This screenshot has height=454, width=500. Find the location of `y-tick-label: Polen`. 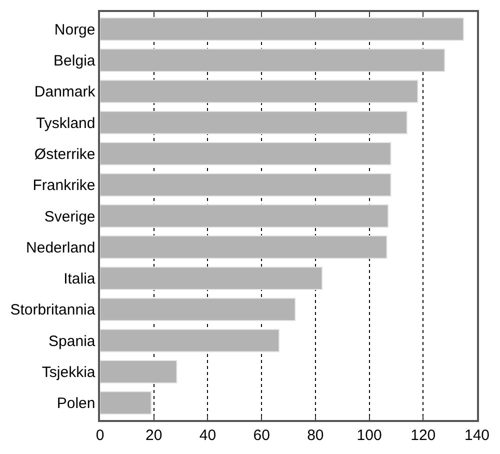

y-tick-label: Polen is located at coordinates (76, 403).